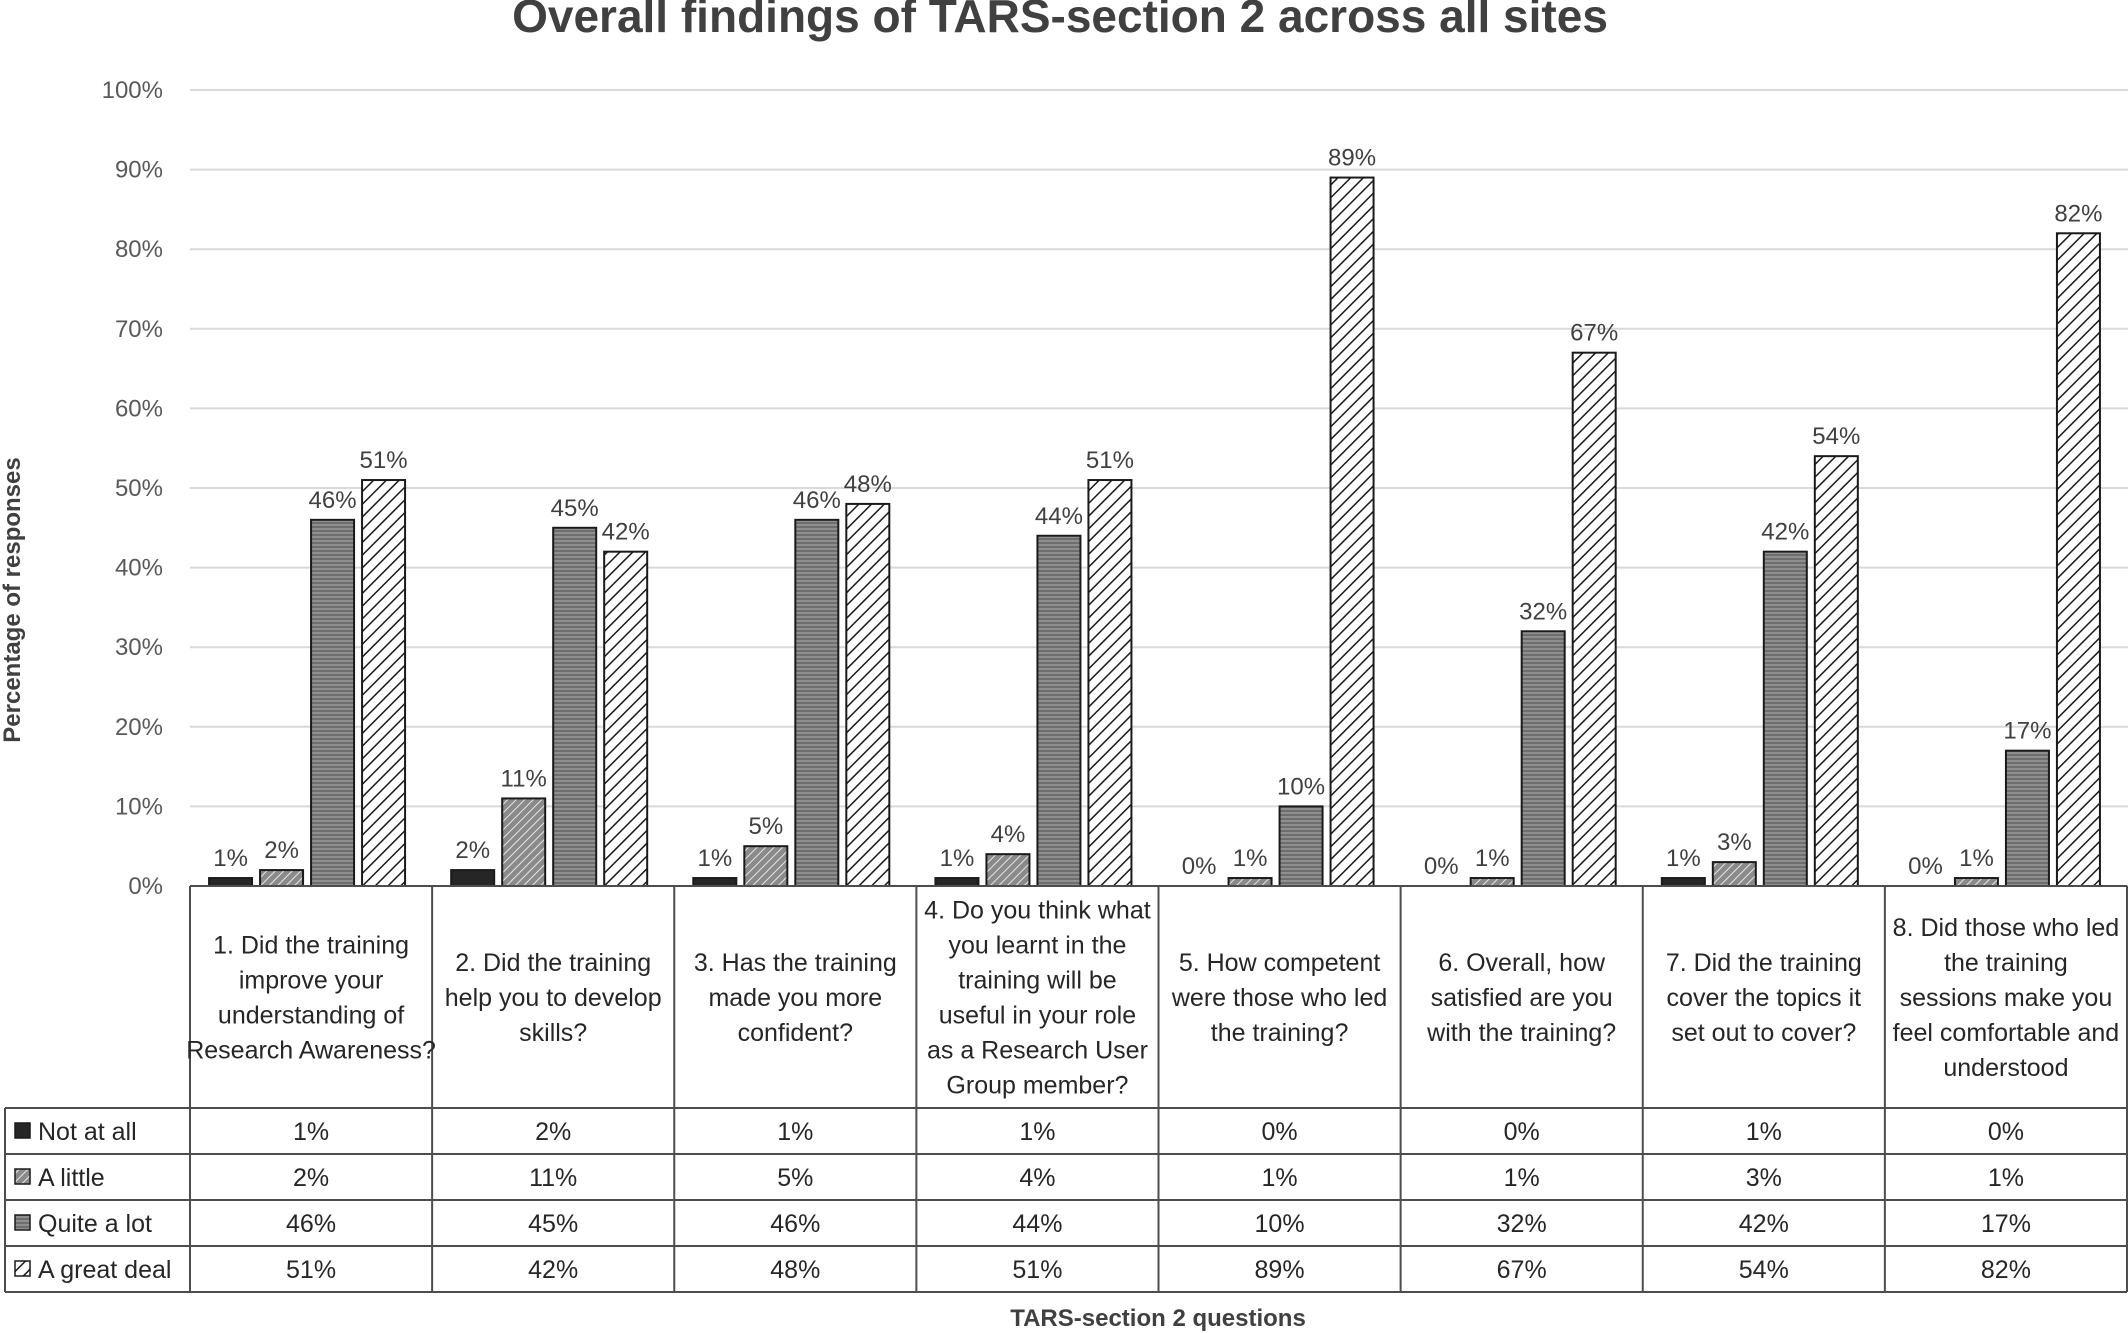 The height and width of the screenshot is (1333, 2128). I want to click on y-axis-ticks: 0% 10% 20% 30% 40% 50% 60% 70% 80% 90% 100%, so click(132, 488).